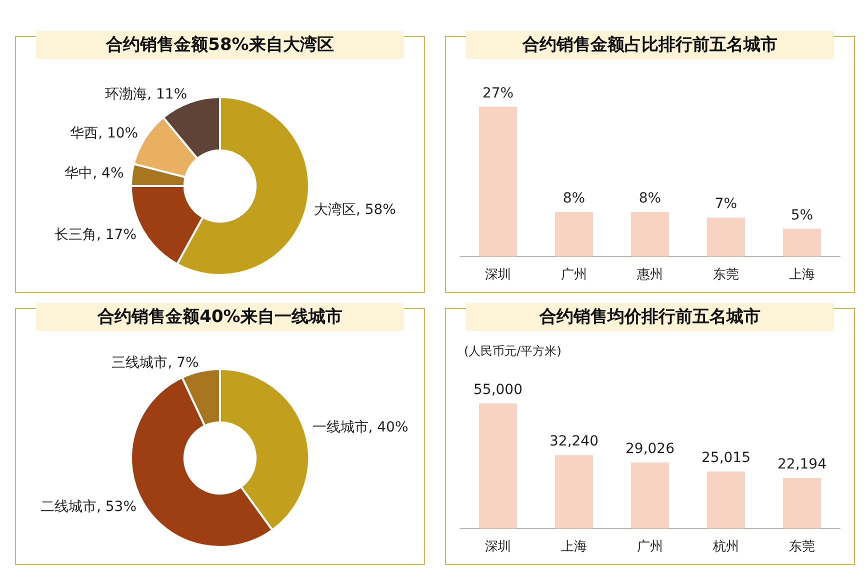  I want to click on chart-title: 合约销售均价排行前五名城市, so click(650, 317).